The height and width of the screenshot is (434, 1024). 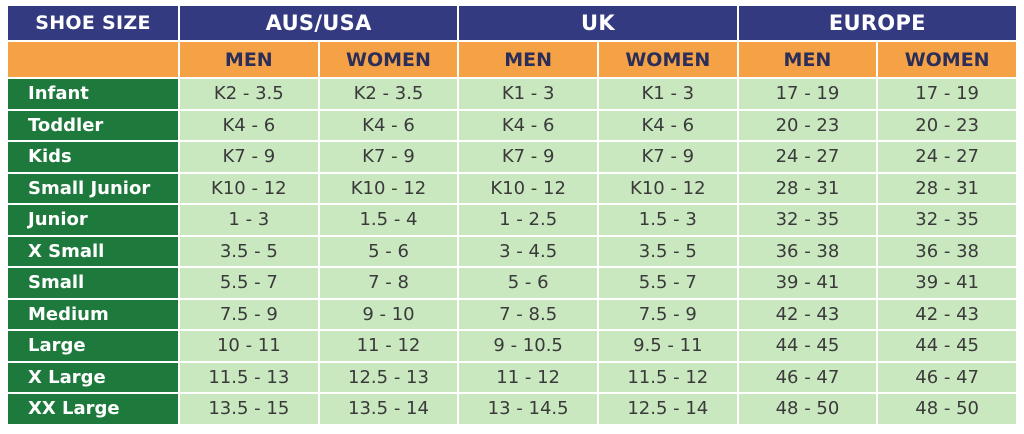 What do you see at coordinates (598, 23) in the screenshot?
I see `group-header-uk: UK` at bounding box center [598, 23].